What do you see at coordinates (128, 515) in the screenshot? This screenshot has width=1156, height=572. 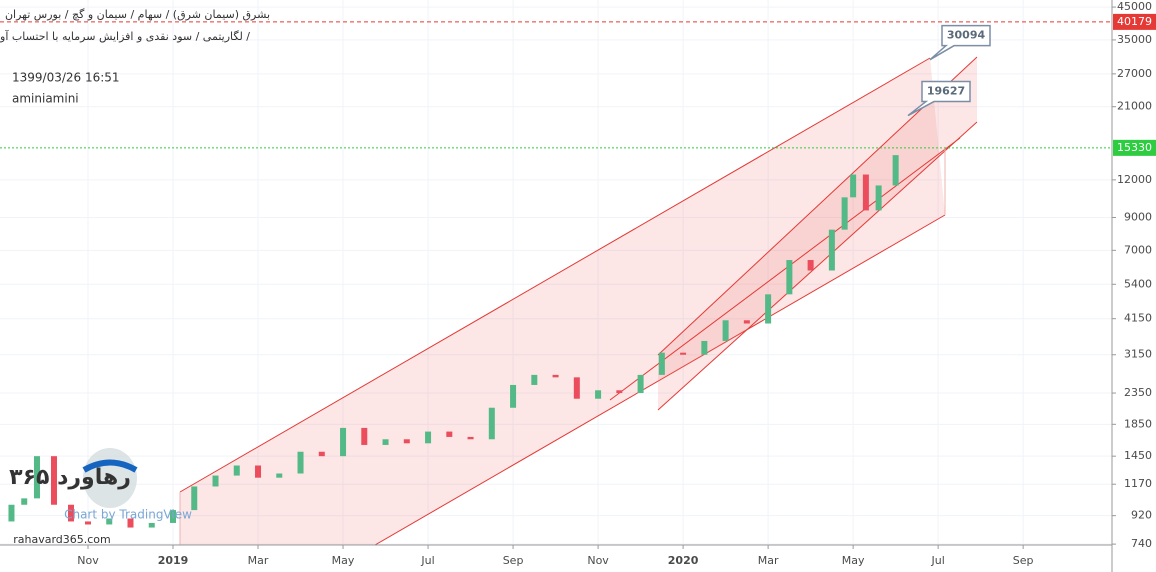 I see `watermark-credit: Chart by TradingView` at bounding box center [128, 515].